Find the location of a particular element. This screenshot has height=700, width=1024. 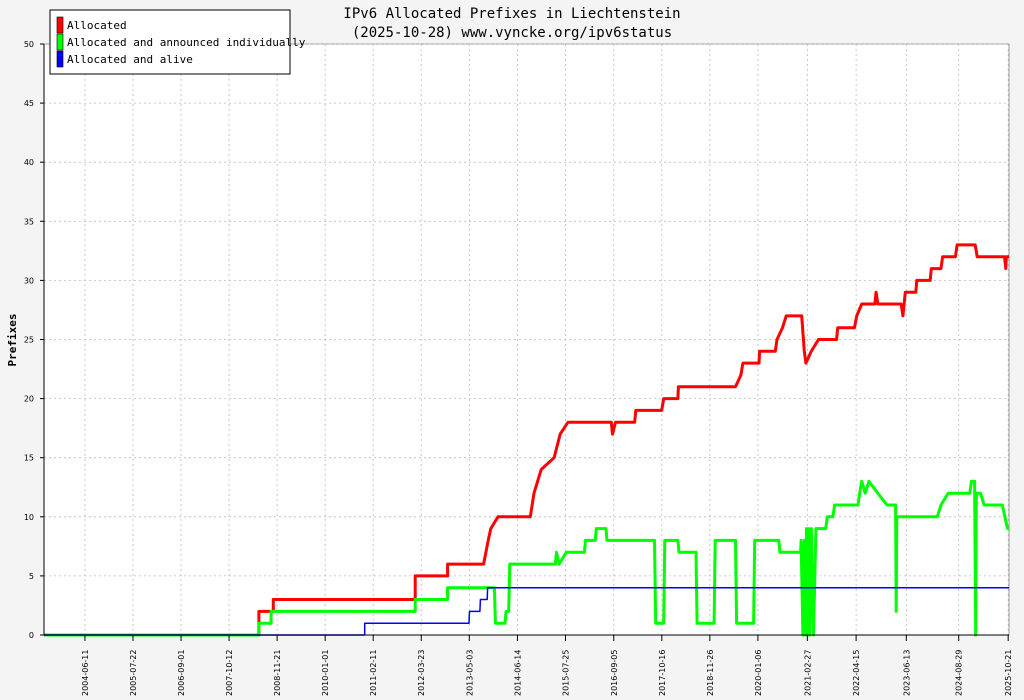

legend-swatch-announced is located at coordinates (60, 42).